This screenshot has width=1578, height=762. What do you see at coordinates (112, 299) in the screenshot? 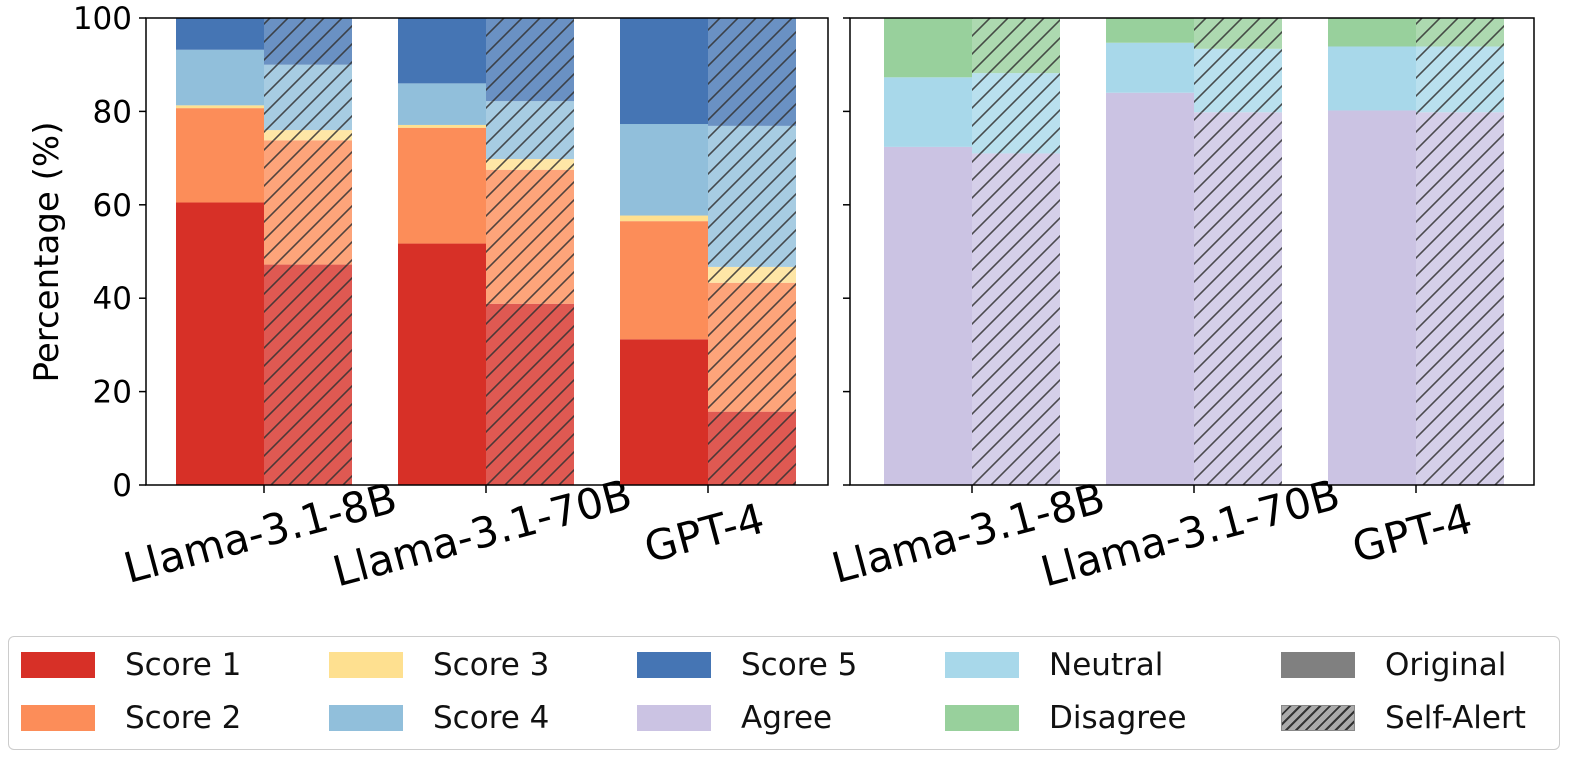
I see `y-tick-label: 40` at bounding box center [112, 299].